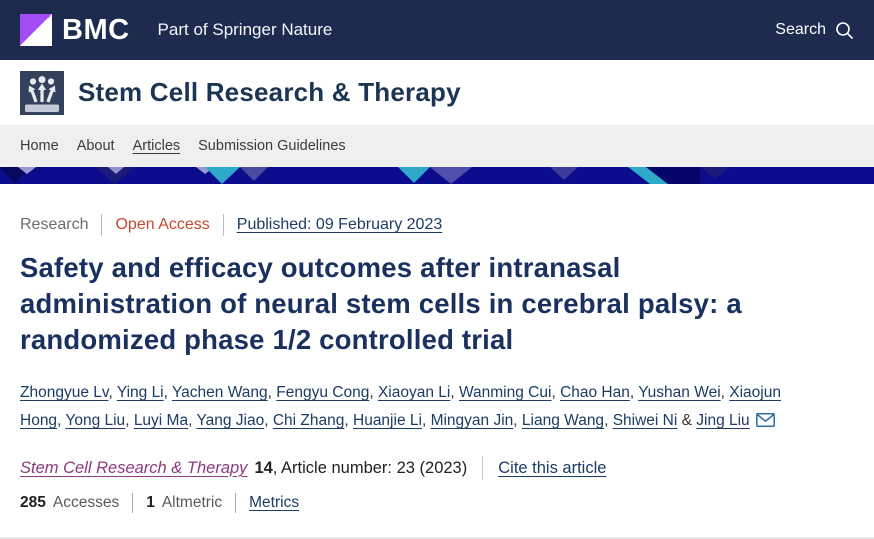 This screenshot has height=539, width=874. Describe the element at coordinates (472, 420) in the screenshot. I see `author-link: Mingyan Jin` at that location.